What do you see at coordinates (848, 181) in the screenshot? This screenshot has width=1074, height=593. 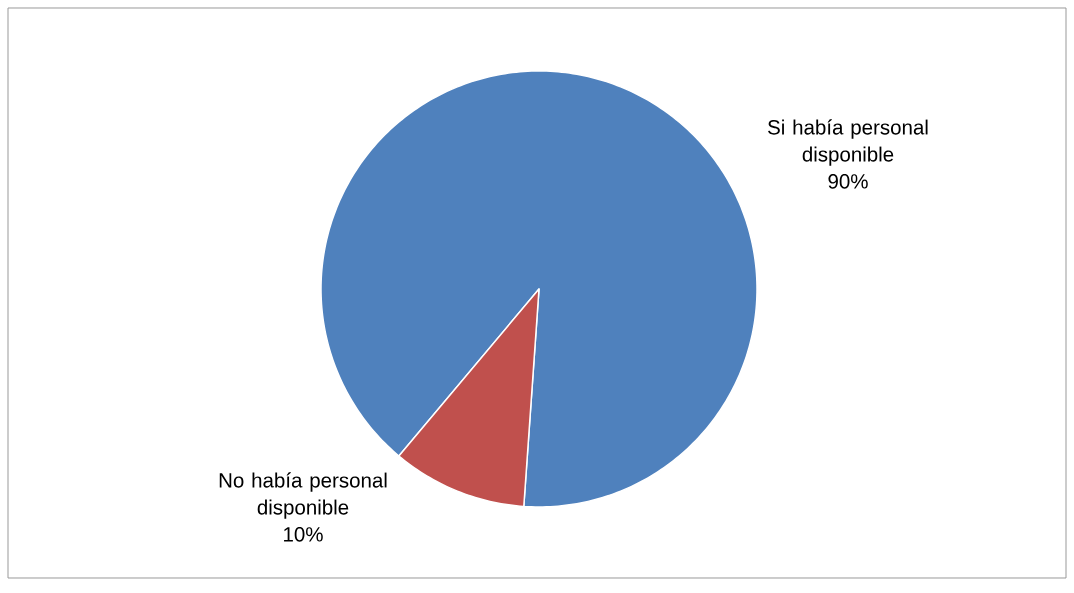 I see `data-label: 90%` at bounding box center [848, 181].